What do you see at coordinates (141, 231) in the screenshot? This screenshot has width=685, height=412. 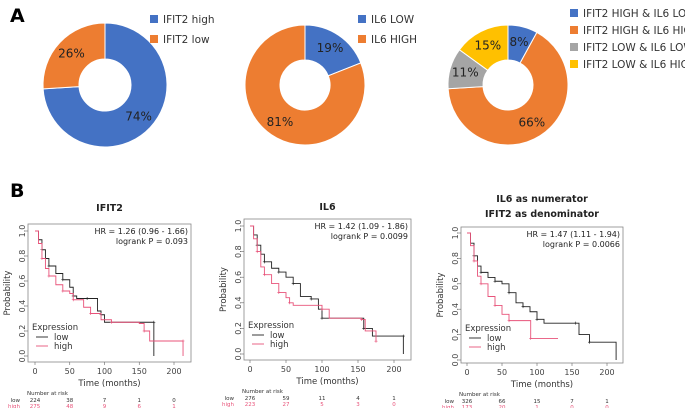 I see `hazard-ratio: HR = 1.26 (0.96 - 1.66)` at bounding box center [141, 231].